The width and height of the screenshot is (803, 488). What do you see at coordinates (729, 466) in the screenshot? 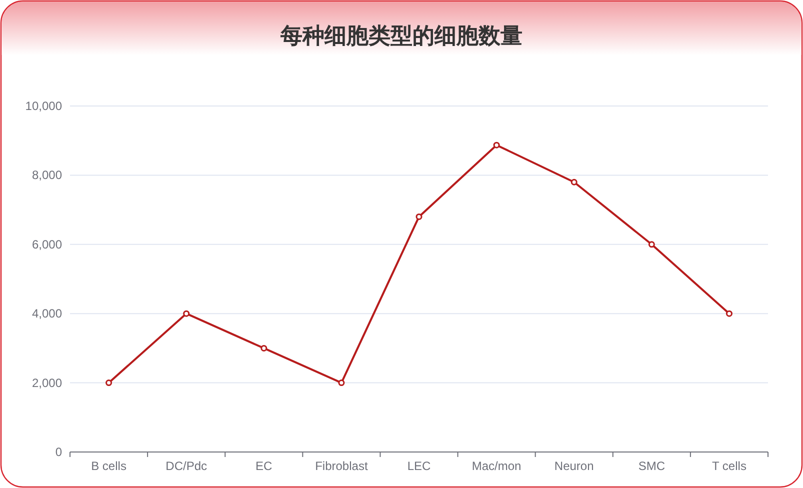
I see `x-tick-label: T cells` at bounding box center [729, 466].